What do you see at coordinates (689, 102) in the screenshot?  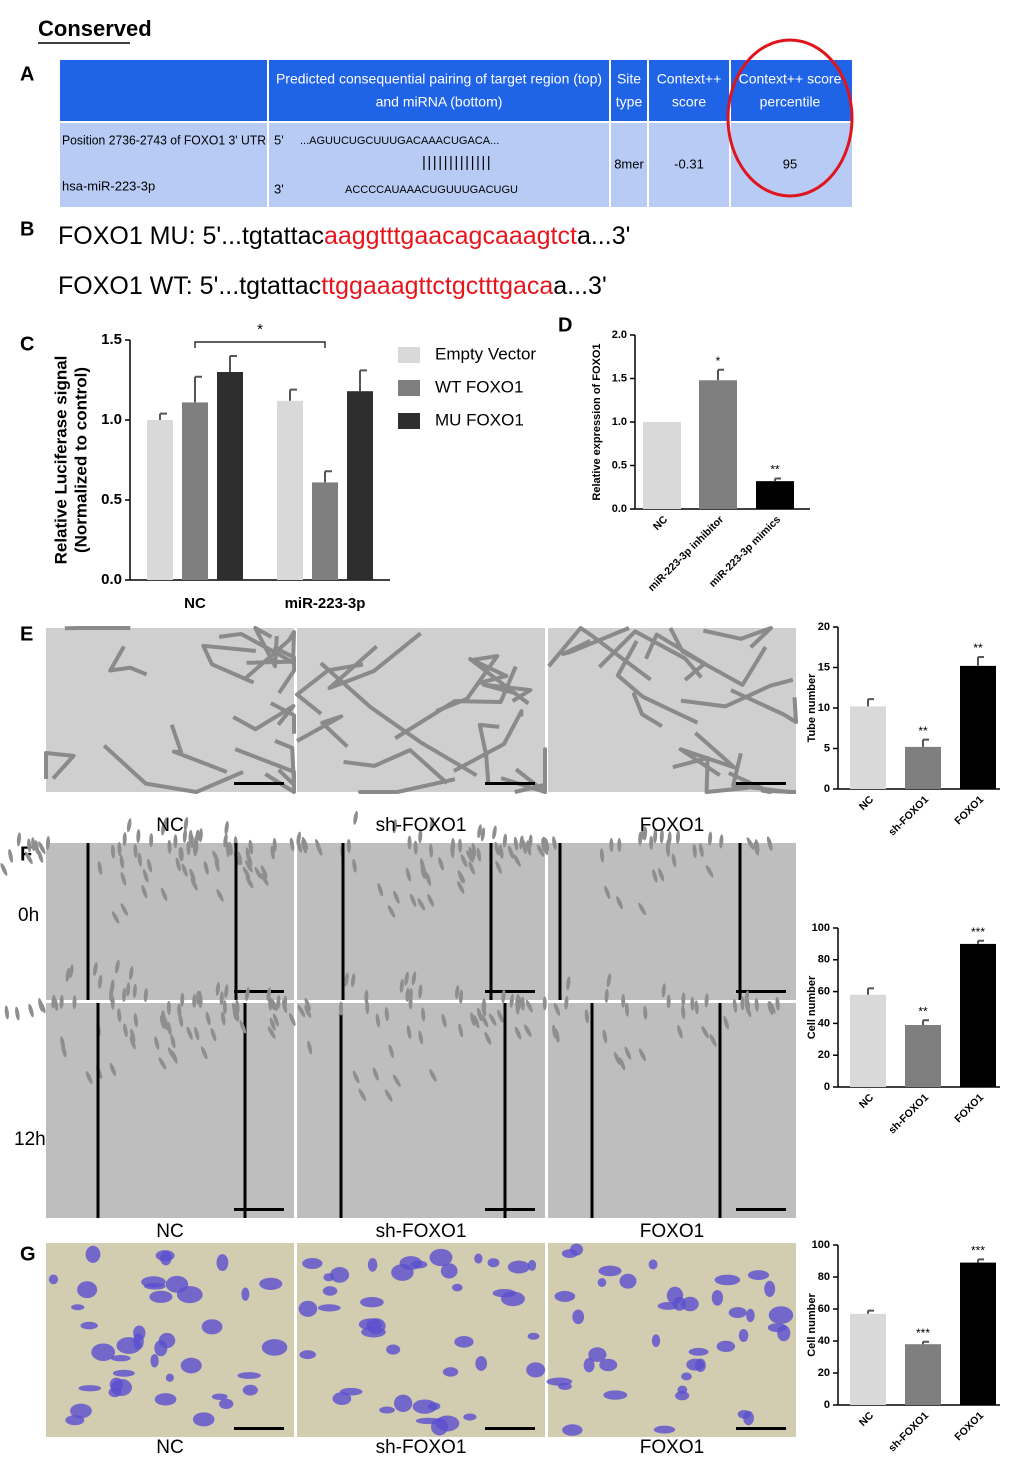 I see `table-header: score` at bounding box center [689, 102].